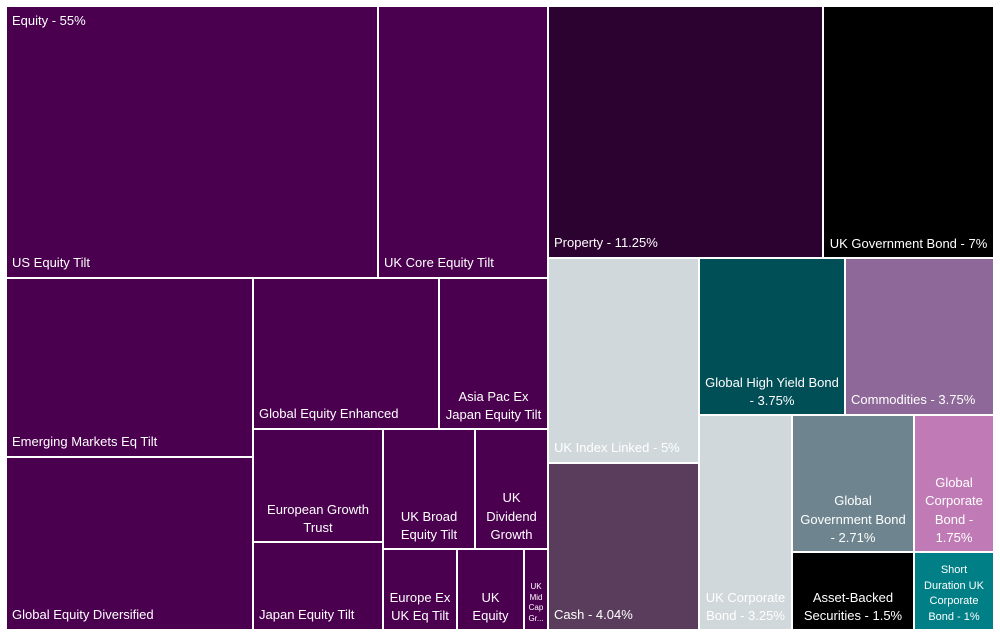  What do you see at coordinates (439, 262) in the screenshot?
I see `tile-label: UK Core Equity Tilt` at bounding box center [439, 262].